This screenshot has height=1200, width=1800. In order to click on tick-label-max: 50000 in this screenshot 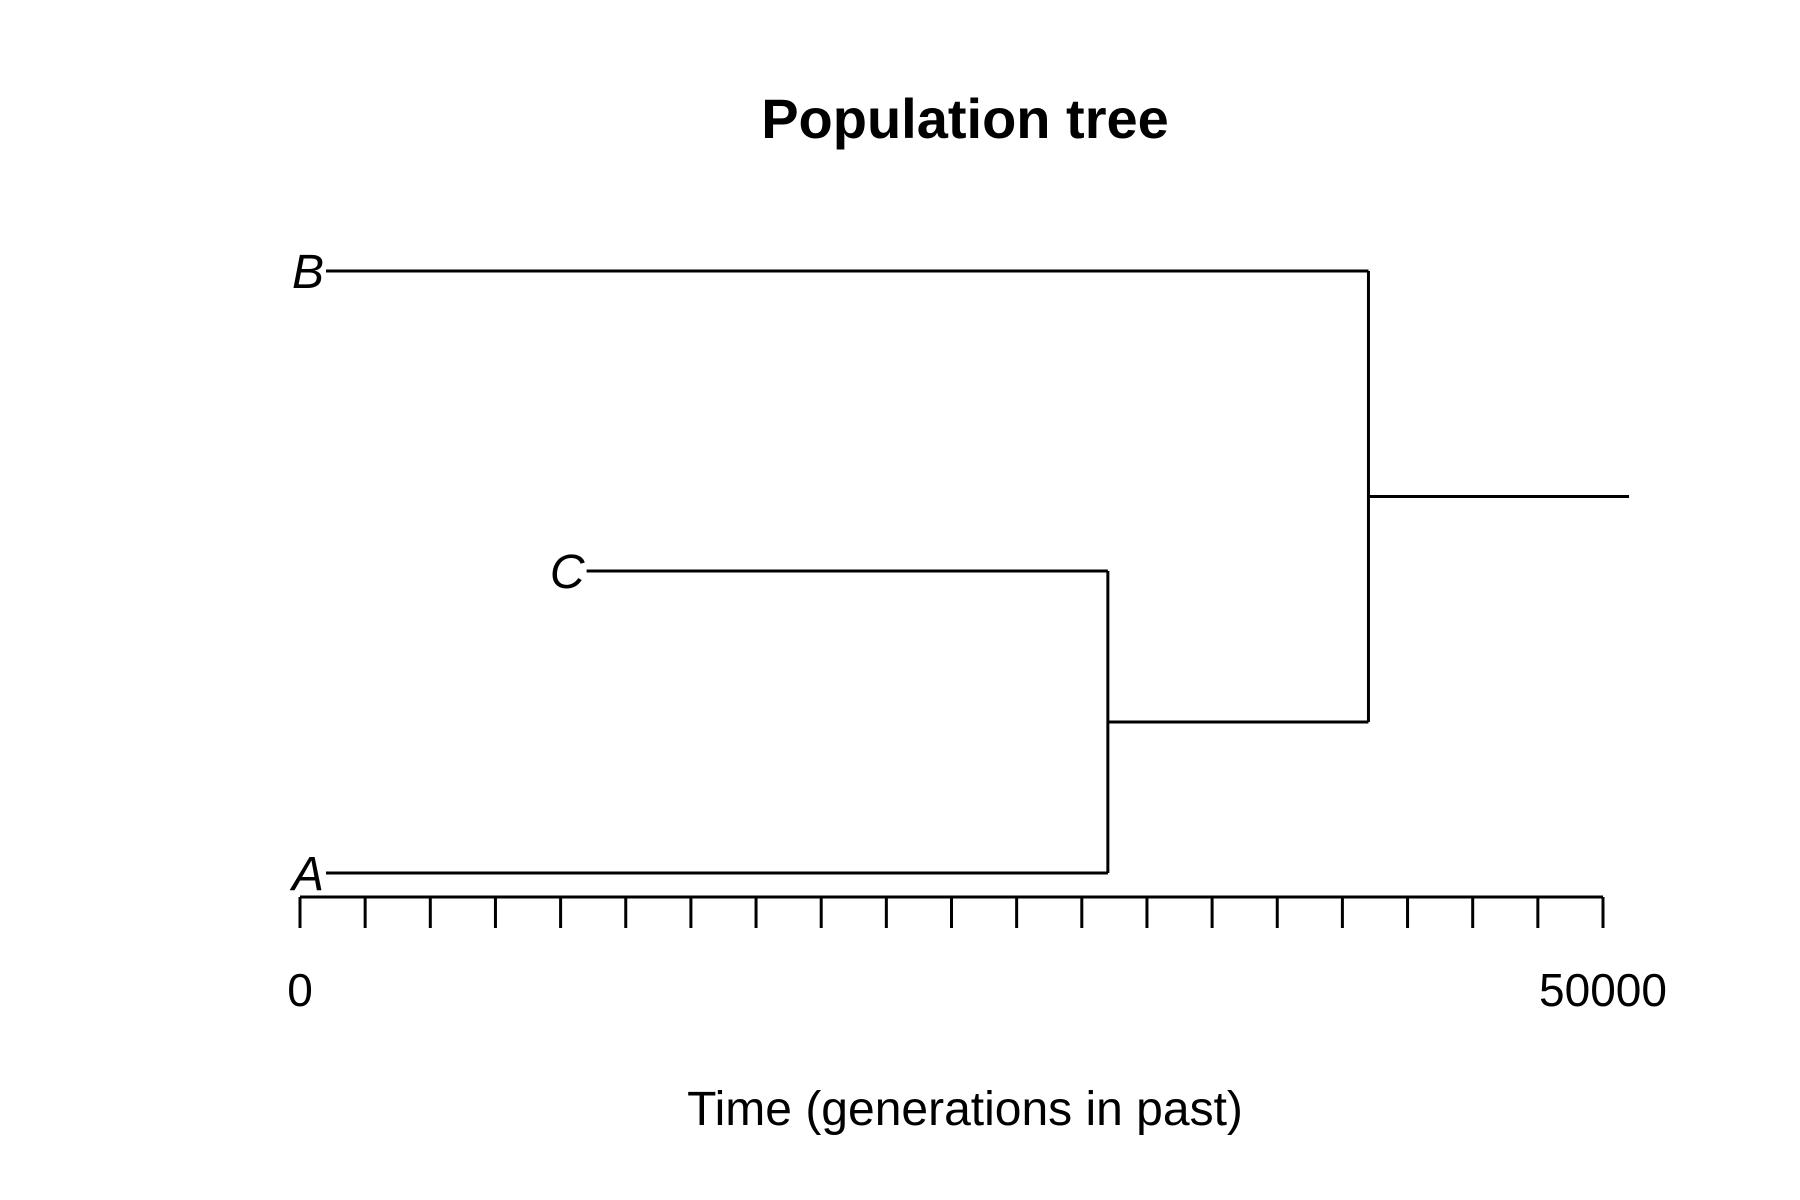, I will do `click(1603, 990)`.